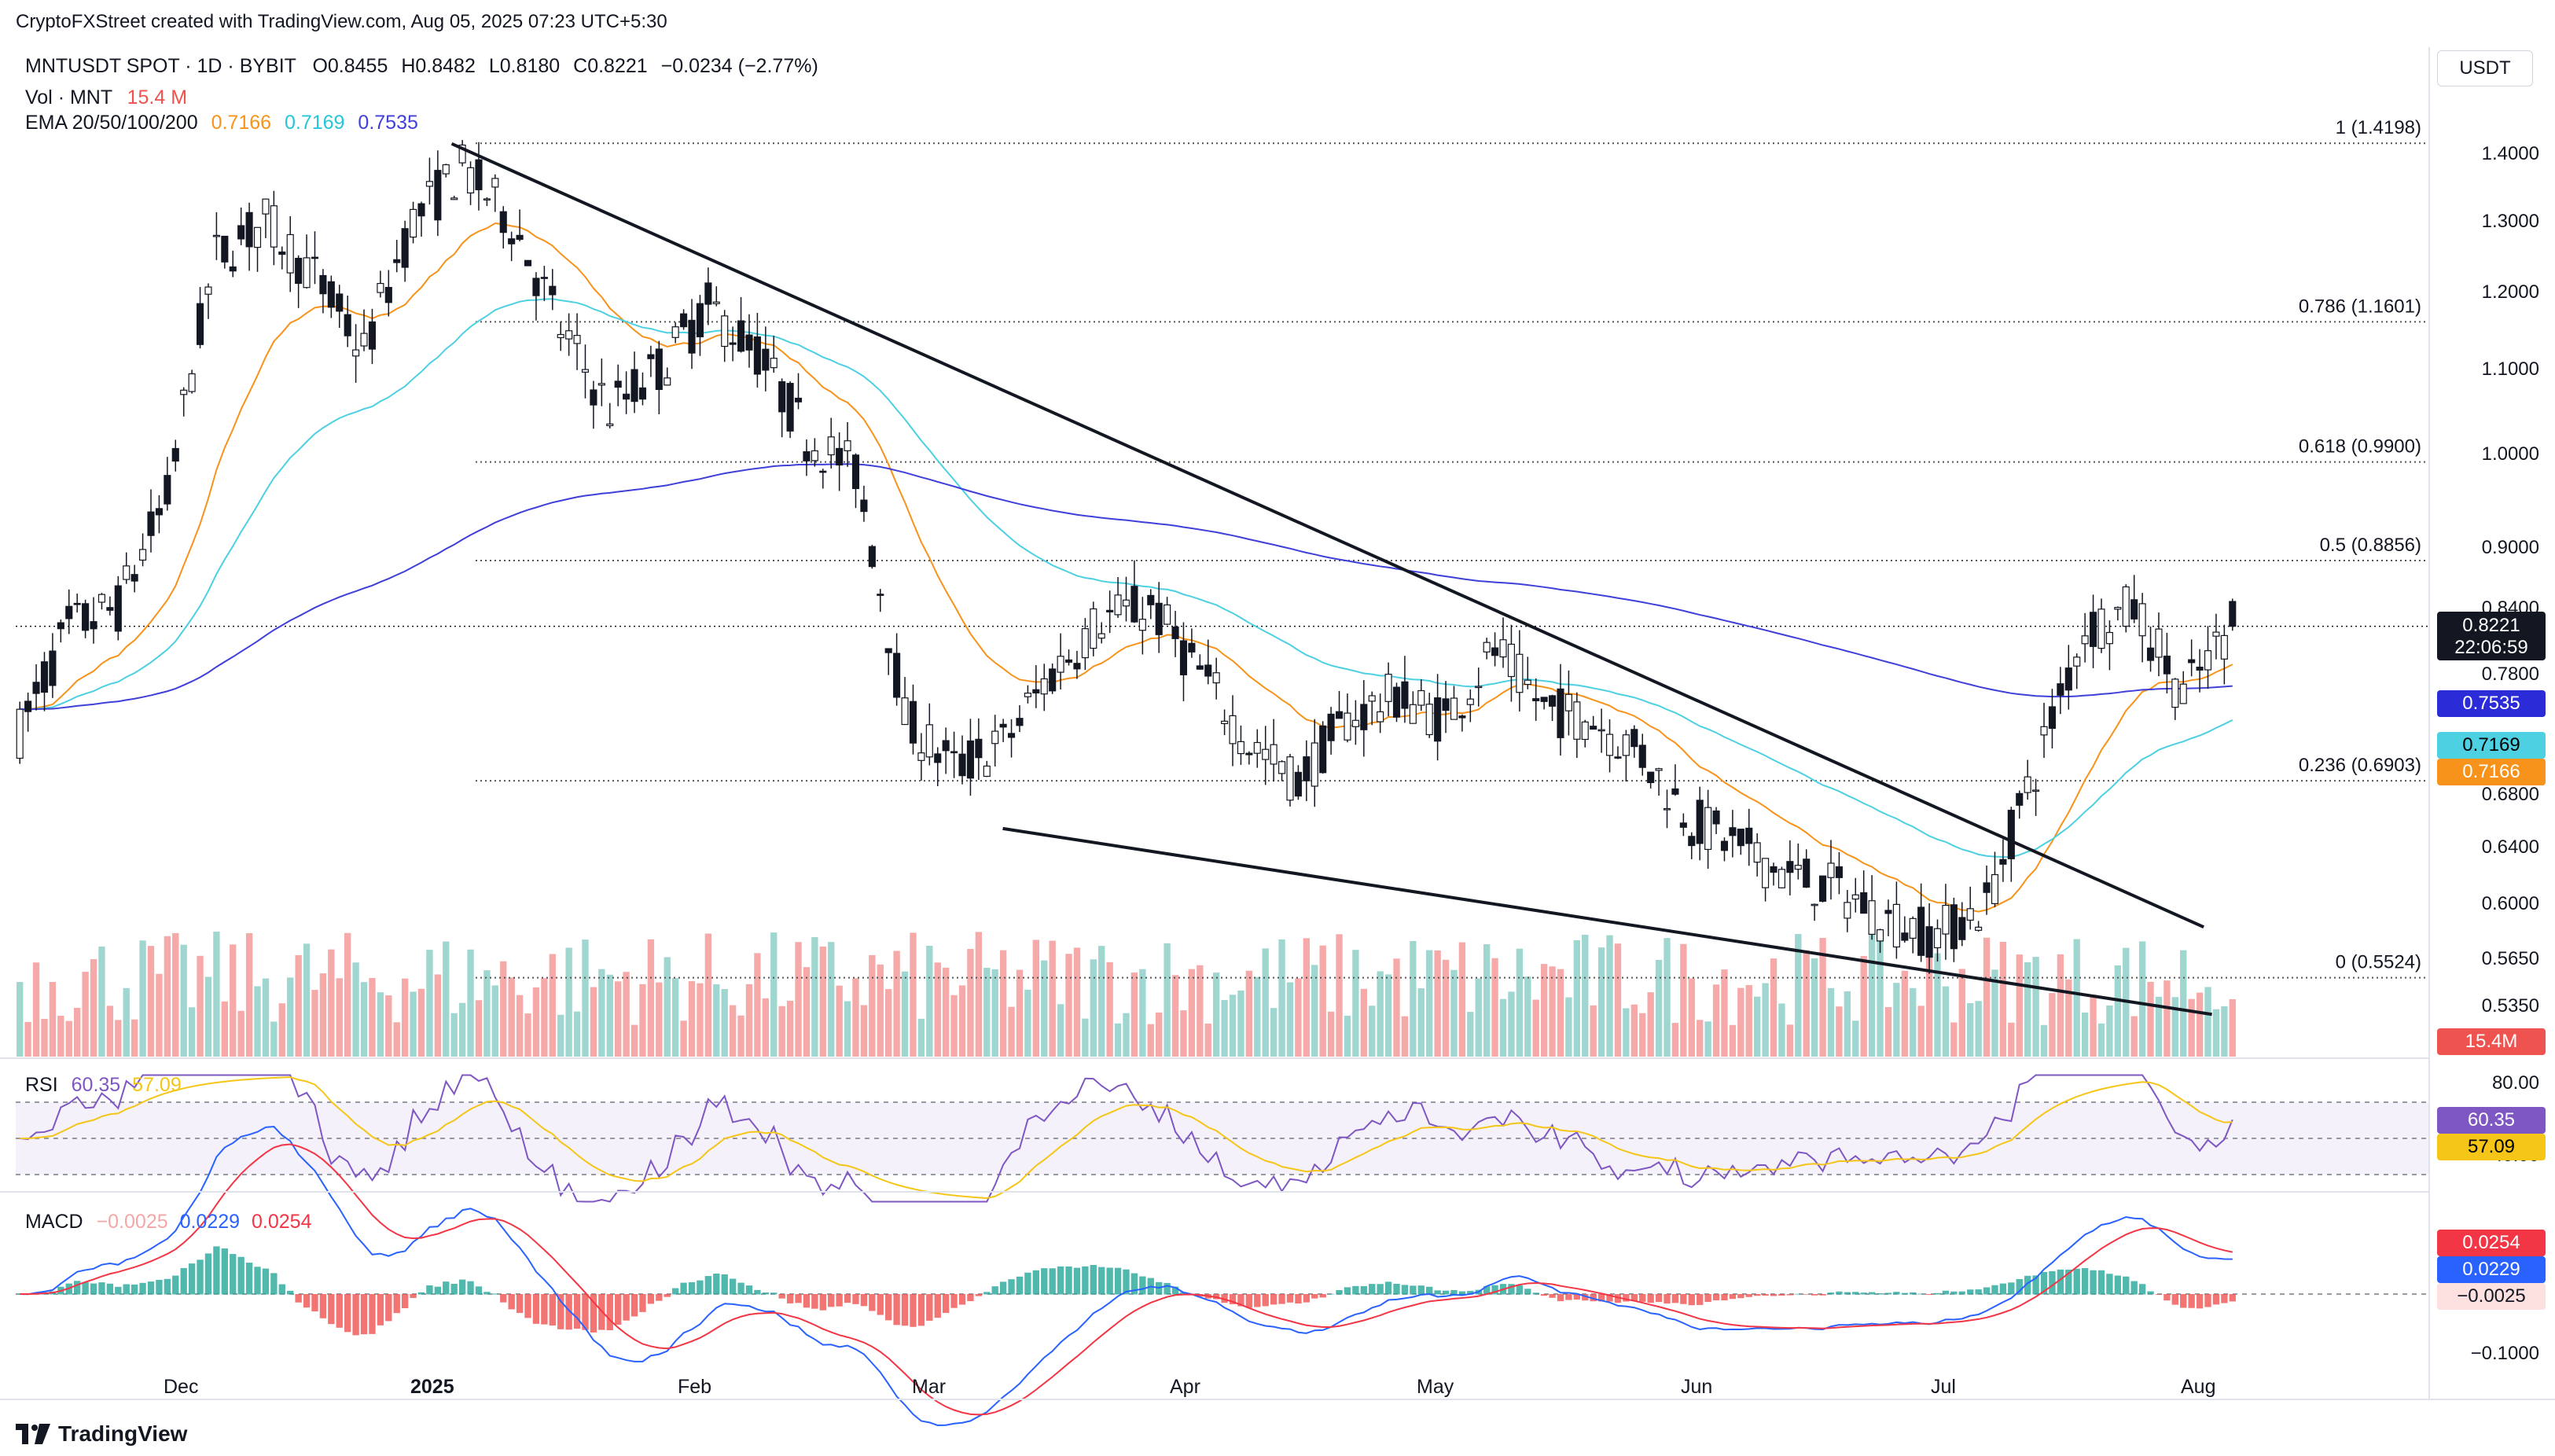 Image resolution: width=2555 pixels, height=1456 pixels. Describe the element at coordinates (168, 1222) in the screenshot. I see `macd-legend: MACD −0.0025 0.0229 0.0254` at that location.